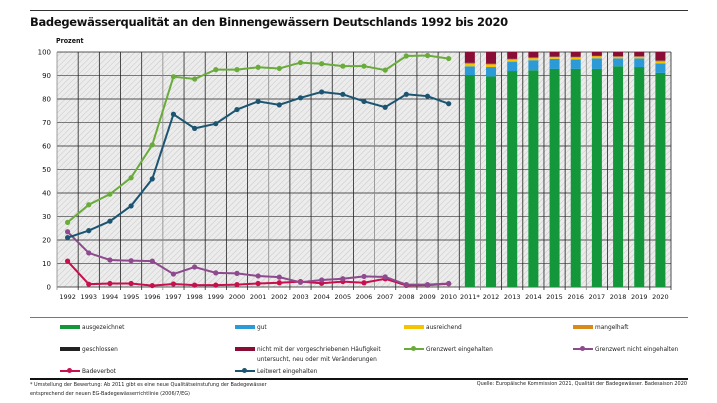 The height and width of the screenshot is (403, 717). What do you see at coordinates (618, 297) in the screenshot?
I see `x-tick-label: 2018` at bounding box center [618, 297].